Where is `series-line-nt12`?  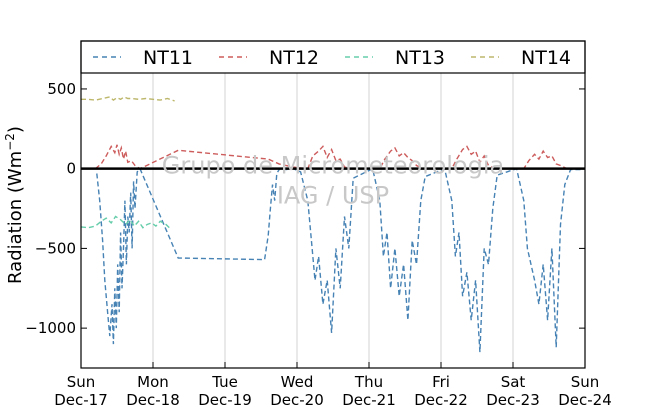 series-line-nt12 is located at coordinates (336, 157).